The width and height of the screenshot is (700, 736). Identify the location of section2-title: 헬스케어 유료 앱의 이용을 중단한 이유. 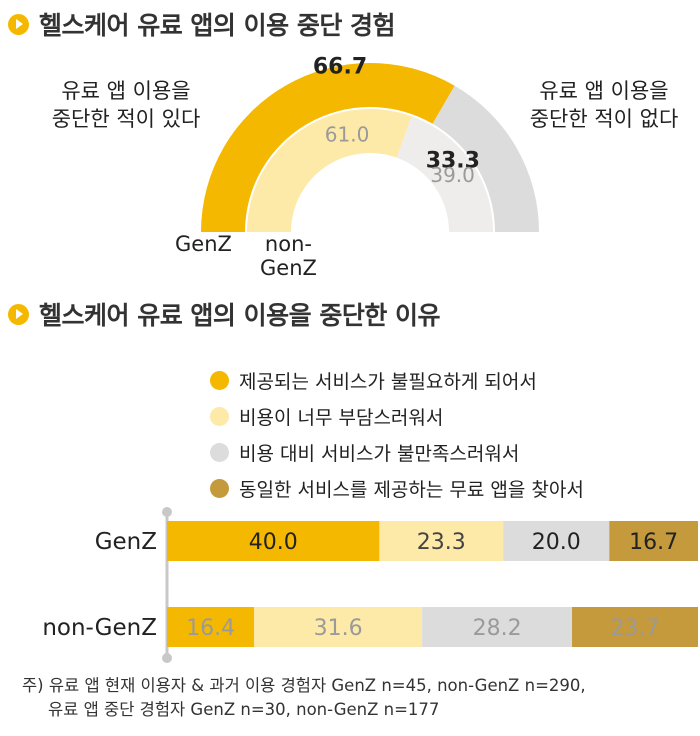
(224, 314).